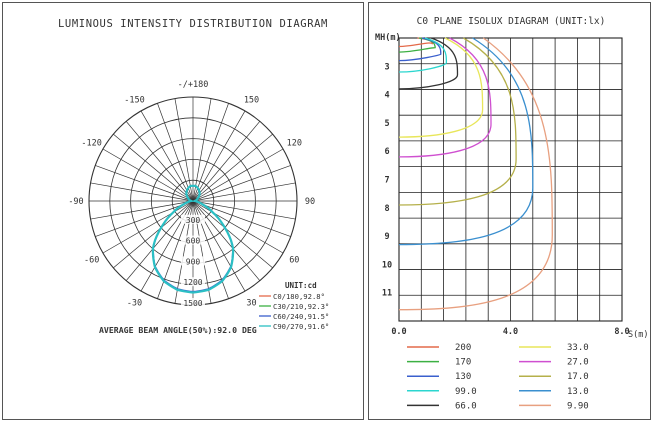 This screenshot has height=423, width=653. What do you see at coordinates (578, 377) in the screenshot?
I see `isolux-legend-label: 17.0` at bounding box center [578, 377].